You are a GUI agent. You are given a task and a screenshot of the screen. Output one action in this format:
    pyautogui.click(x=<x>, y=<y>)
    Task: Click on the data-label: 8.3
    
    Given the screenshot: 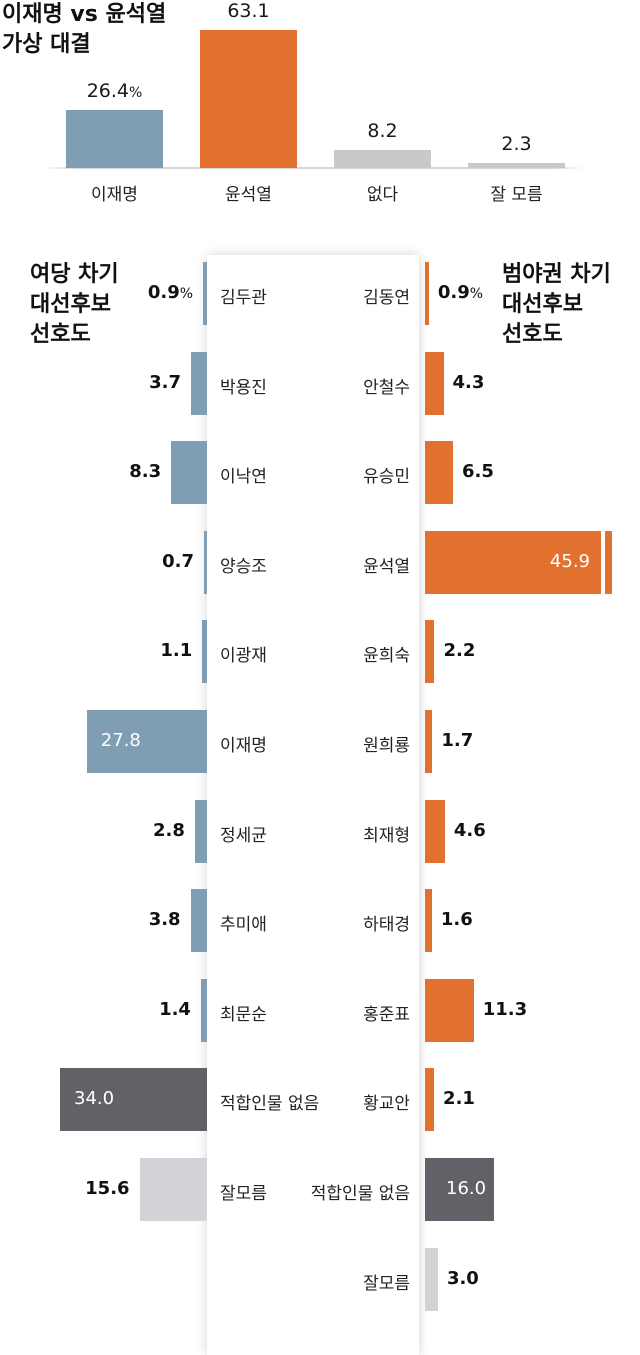 What is the action you would take?
    pyautogui.click(x=145, y=472)
    